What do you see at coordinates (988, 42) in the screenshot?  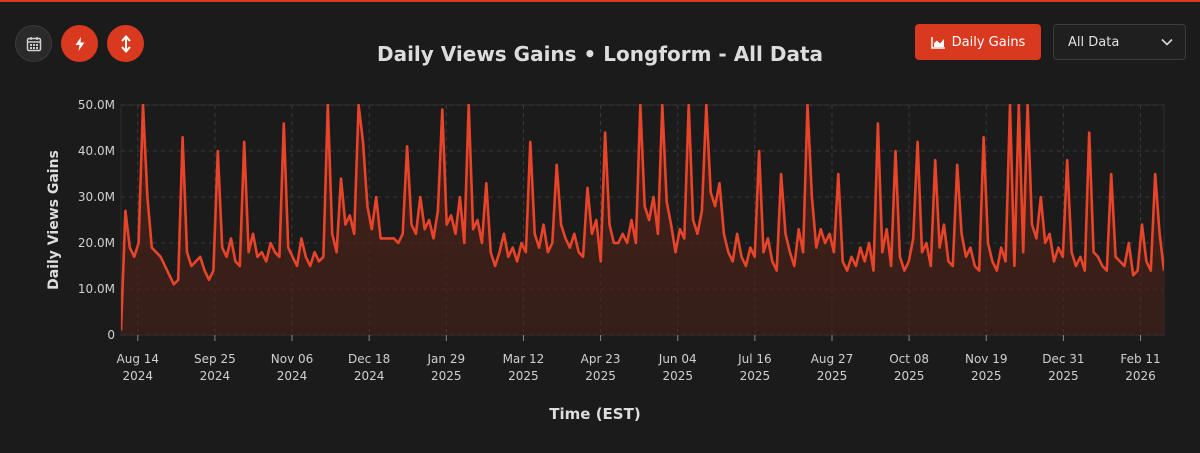 I see `daily-gains-label: Daily Gains` at bounding box center [988, 42].